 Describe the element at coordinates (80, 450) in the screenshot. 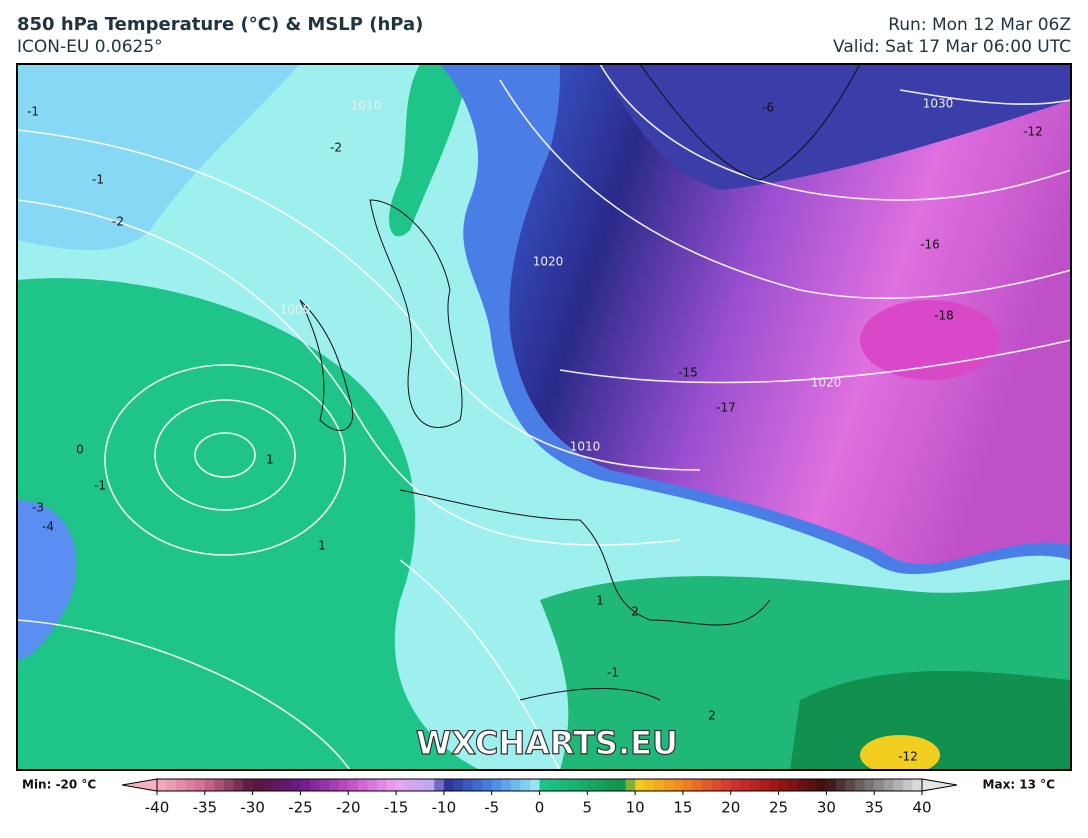

I see `contour-label: 0` at that location.